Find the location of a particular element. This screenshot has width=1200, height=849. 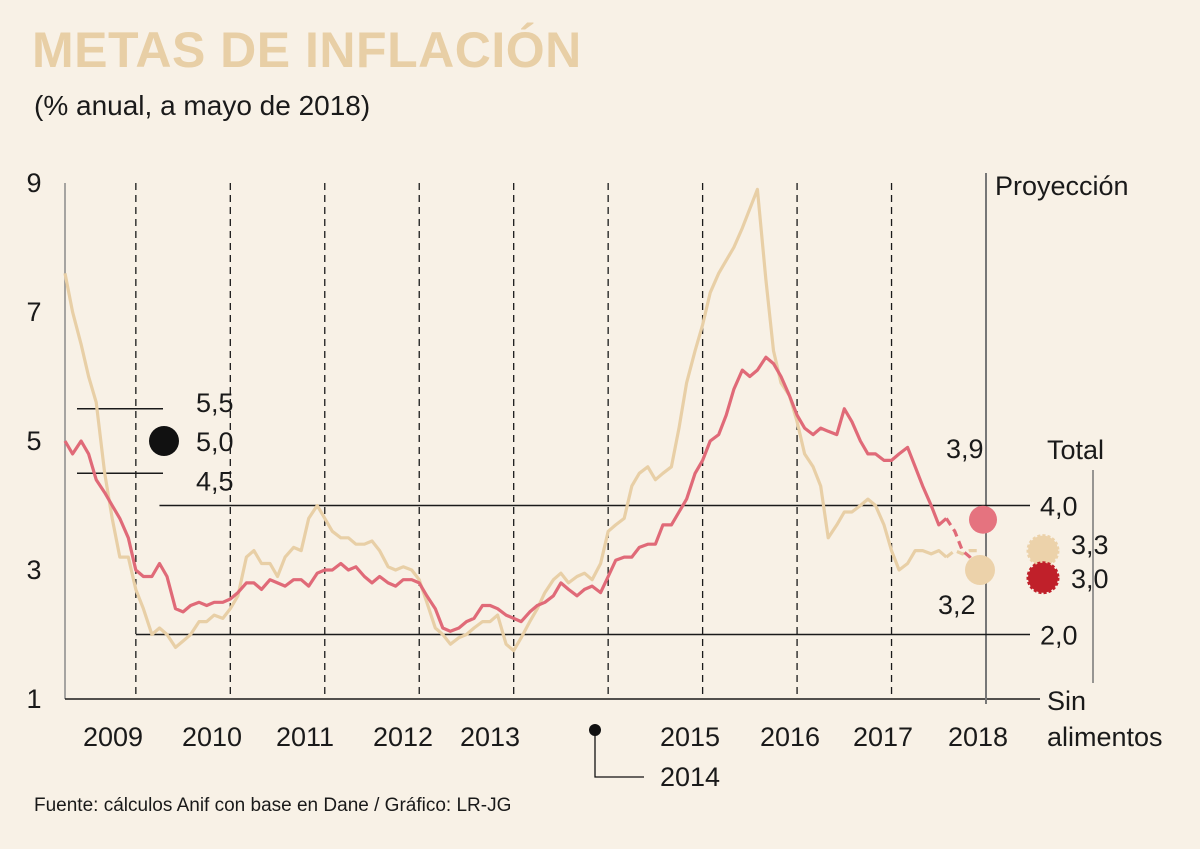

y-tick-label: 9 is located at coordinates (33, 183).